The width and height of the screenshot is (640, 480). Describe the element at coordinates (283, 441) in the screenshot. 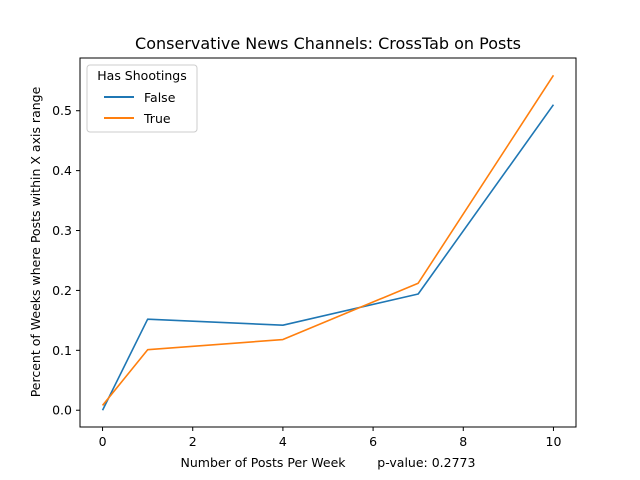

I see `x-tick-label: 4` at that location.